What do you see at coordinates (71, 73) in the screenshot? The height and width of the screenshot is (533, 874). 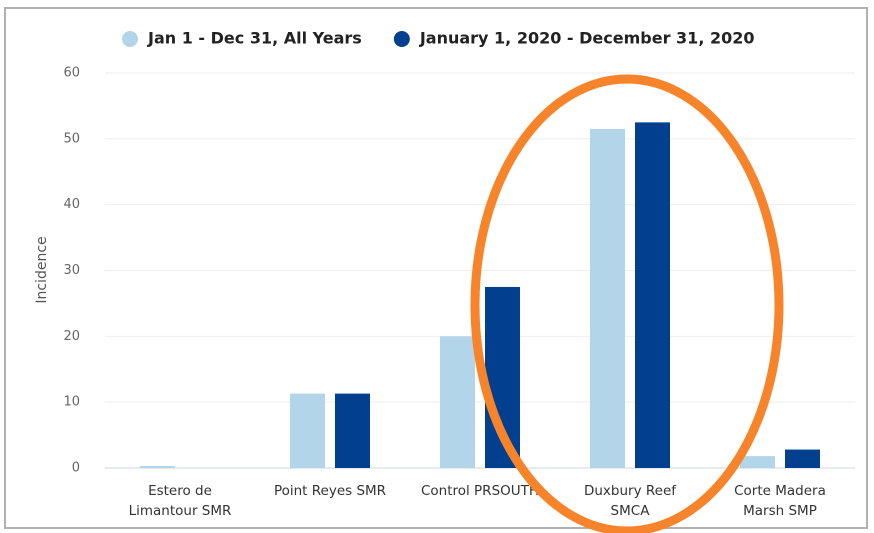 I see `y-tick-label: 60` at bounding box center [71, 73].